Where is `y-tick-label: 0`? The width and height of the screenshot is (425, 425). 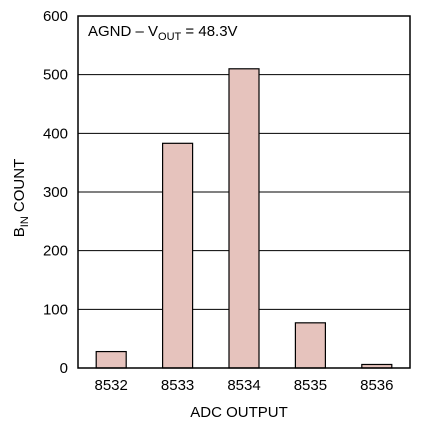 y-tick-label: 0 is located at coordinates (64, 368).